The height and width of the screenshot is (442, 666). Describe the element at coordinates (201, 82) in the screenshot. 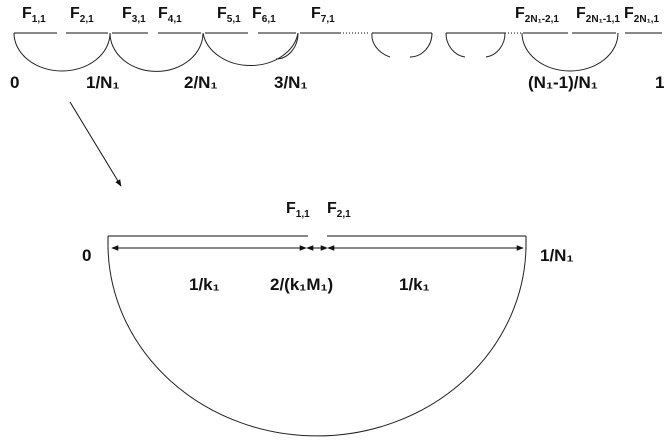

I see `axis-label: 2/N₁` at that location.